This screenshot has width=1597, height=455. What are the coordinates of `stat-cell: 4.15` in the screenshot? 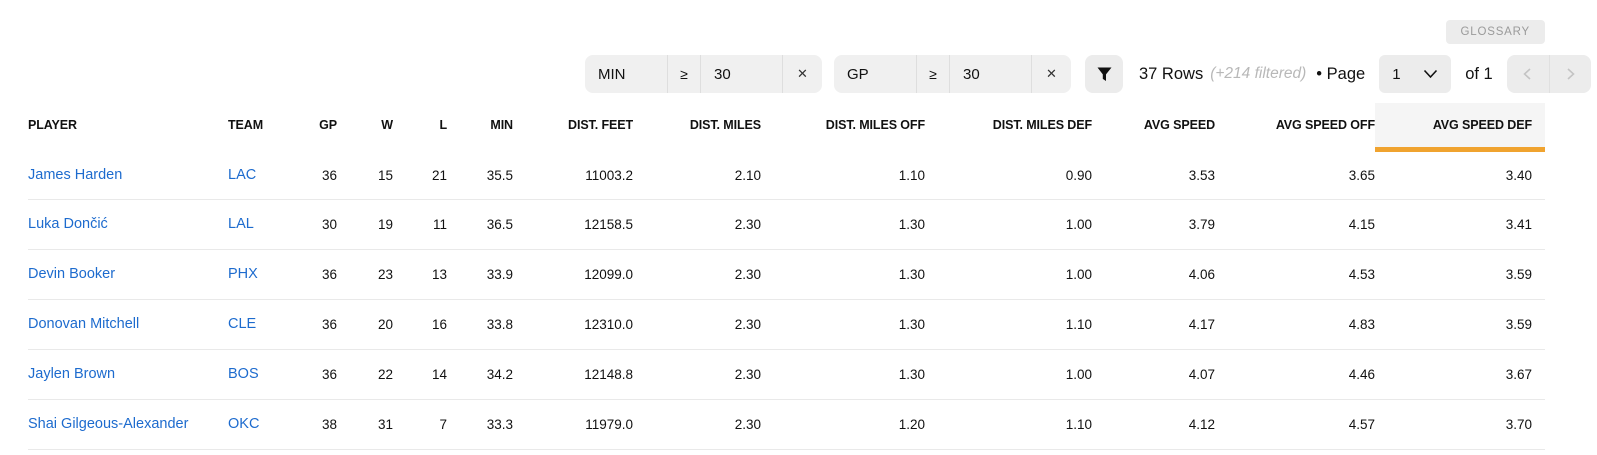 It's located at (1295, 223).